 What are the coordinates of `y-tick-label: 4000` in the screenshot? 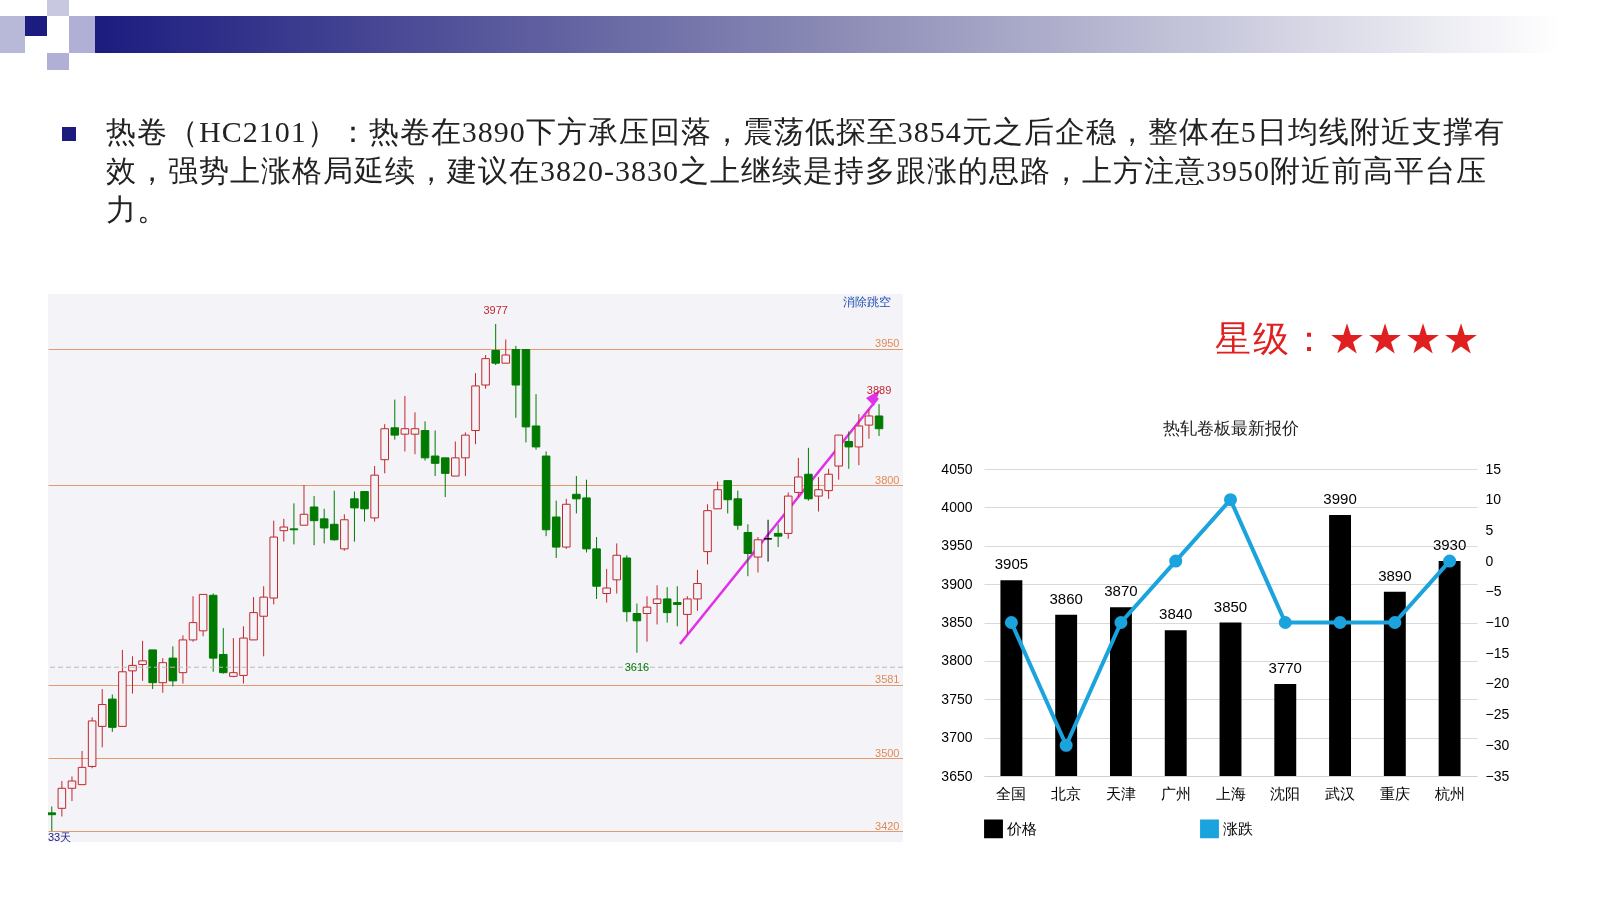 It's located at (957, 506).